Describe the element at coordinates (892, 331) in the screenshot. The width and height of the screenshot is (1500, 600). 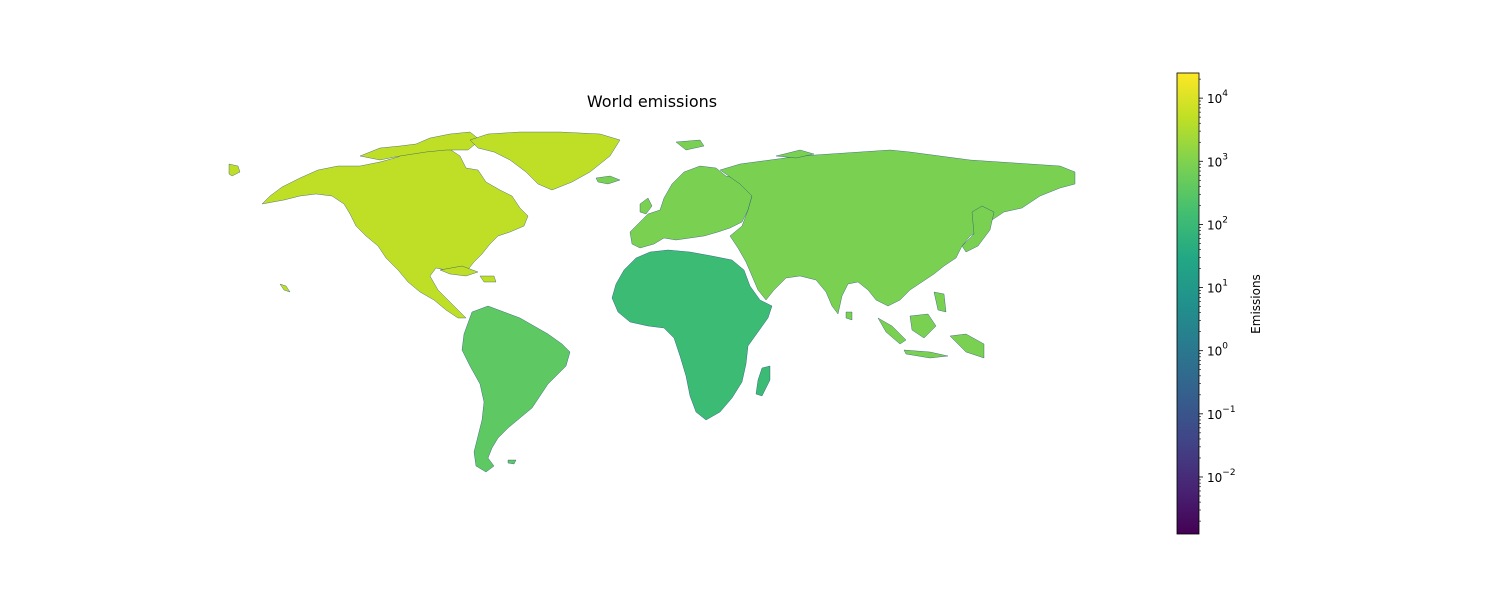
I see `indonesia-sumatra` at that location.